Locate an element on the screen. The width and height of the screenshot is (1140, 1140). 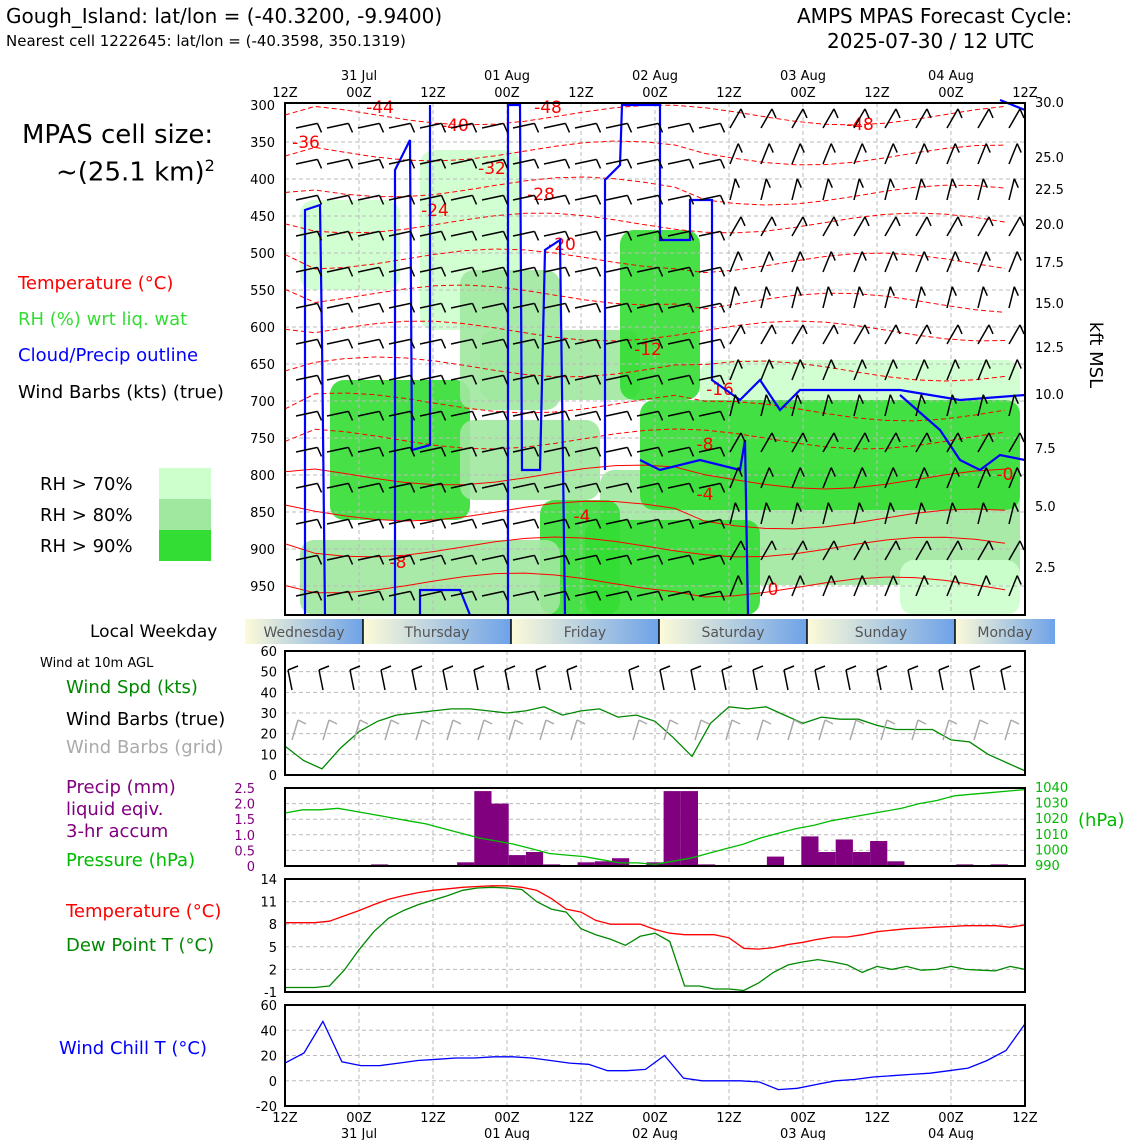
pressure-tick-label: 1030 is located at coordinates (1051, 804).